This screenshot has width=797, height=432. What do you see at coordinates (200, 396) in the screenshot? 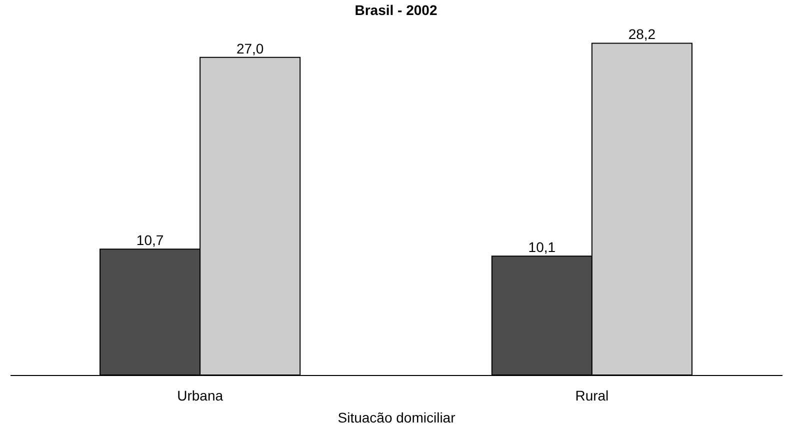
I see `x-tick-label: Urbana` at bounding box center [200, 396].